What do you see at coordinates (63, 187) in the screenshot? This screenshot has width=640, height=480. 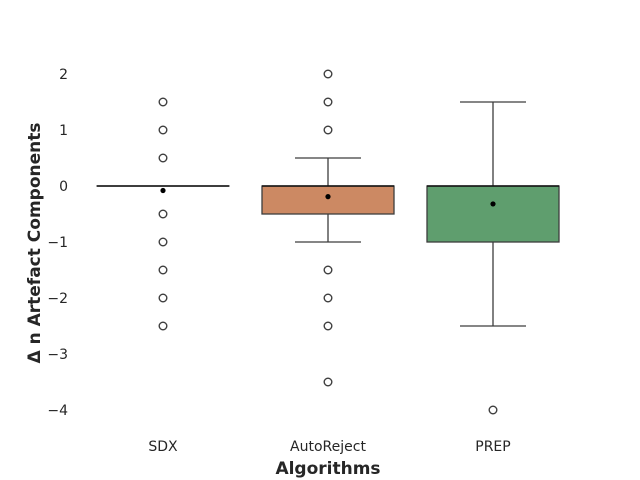 I see `y-tick-label: 0` at bounding box center [63, 187].